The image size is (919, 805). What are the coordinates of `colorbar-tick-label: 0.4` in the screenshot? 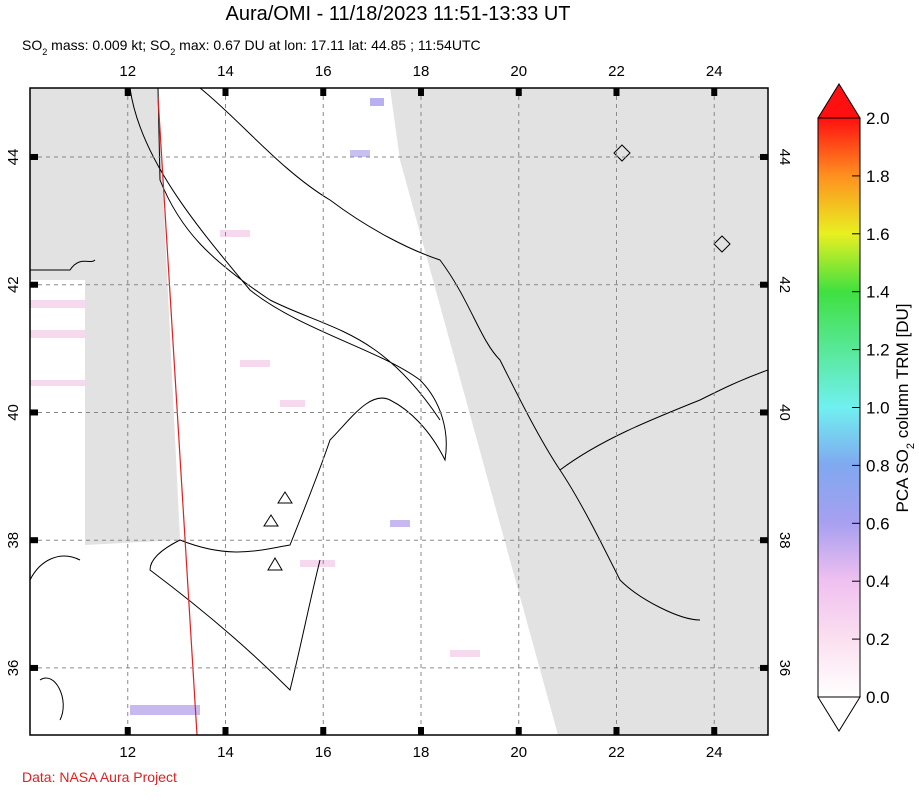 It's located at (878, 581).